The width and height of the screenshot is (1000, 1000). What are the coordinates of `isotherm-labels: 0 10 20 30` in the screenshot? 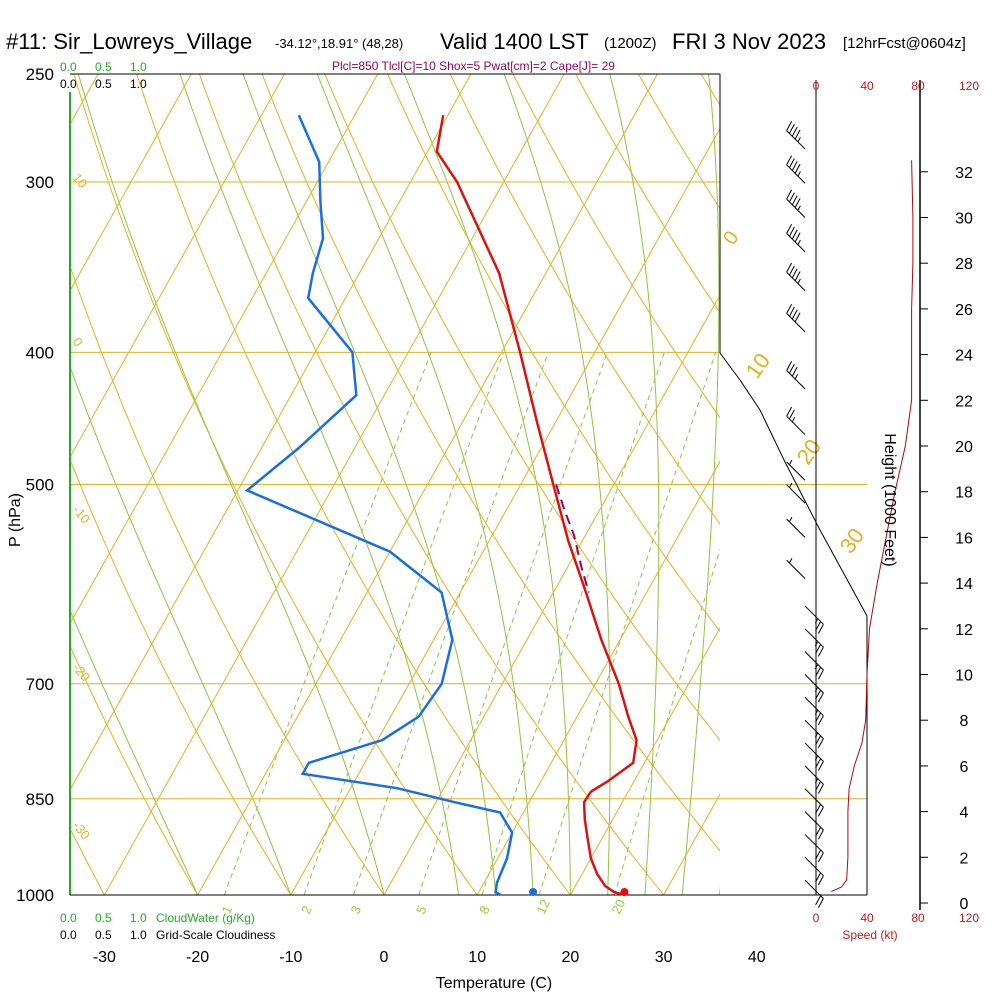 It's located at (794, 392).